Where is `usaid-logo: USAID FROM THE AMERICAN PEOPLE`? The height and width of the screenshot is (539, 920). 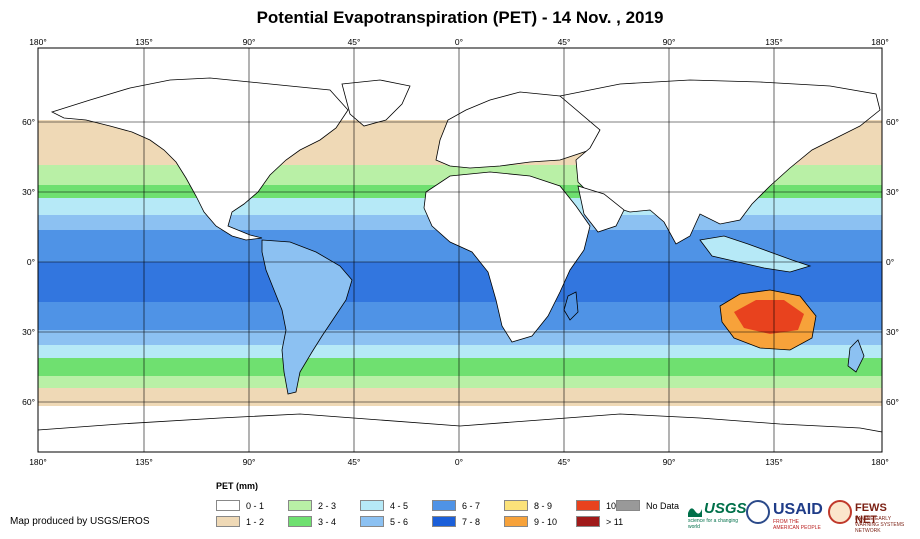 usaid-logo: USAID FROM THE AMERICAN PEOPLE is located at coordinates (786, 514).